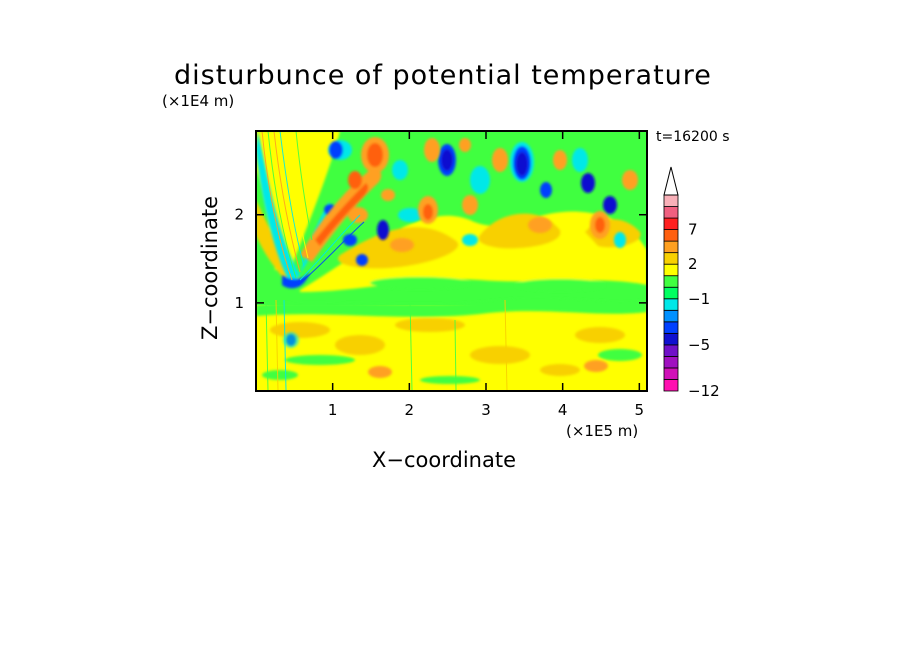 Image resolution: width=904 pixels, height=654 pixels. Describe the element at coordinates (693, 230) in the screenshot. I see `colorbar-tick-label: 7` at that location.